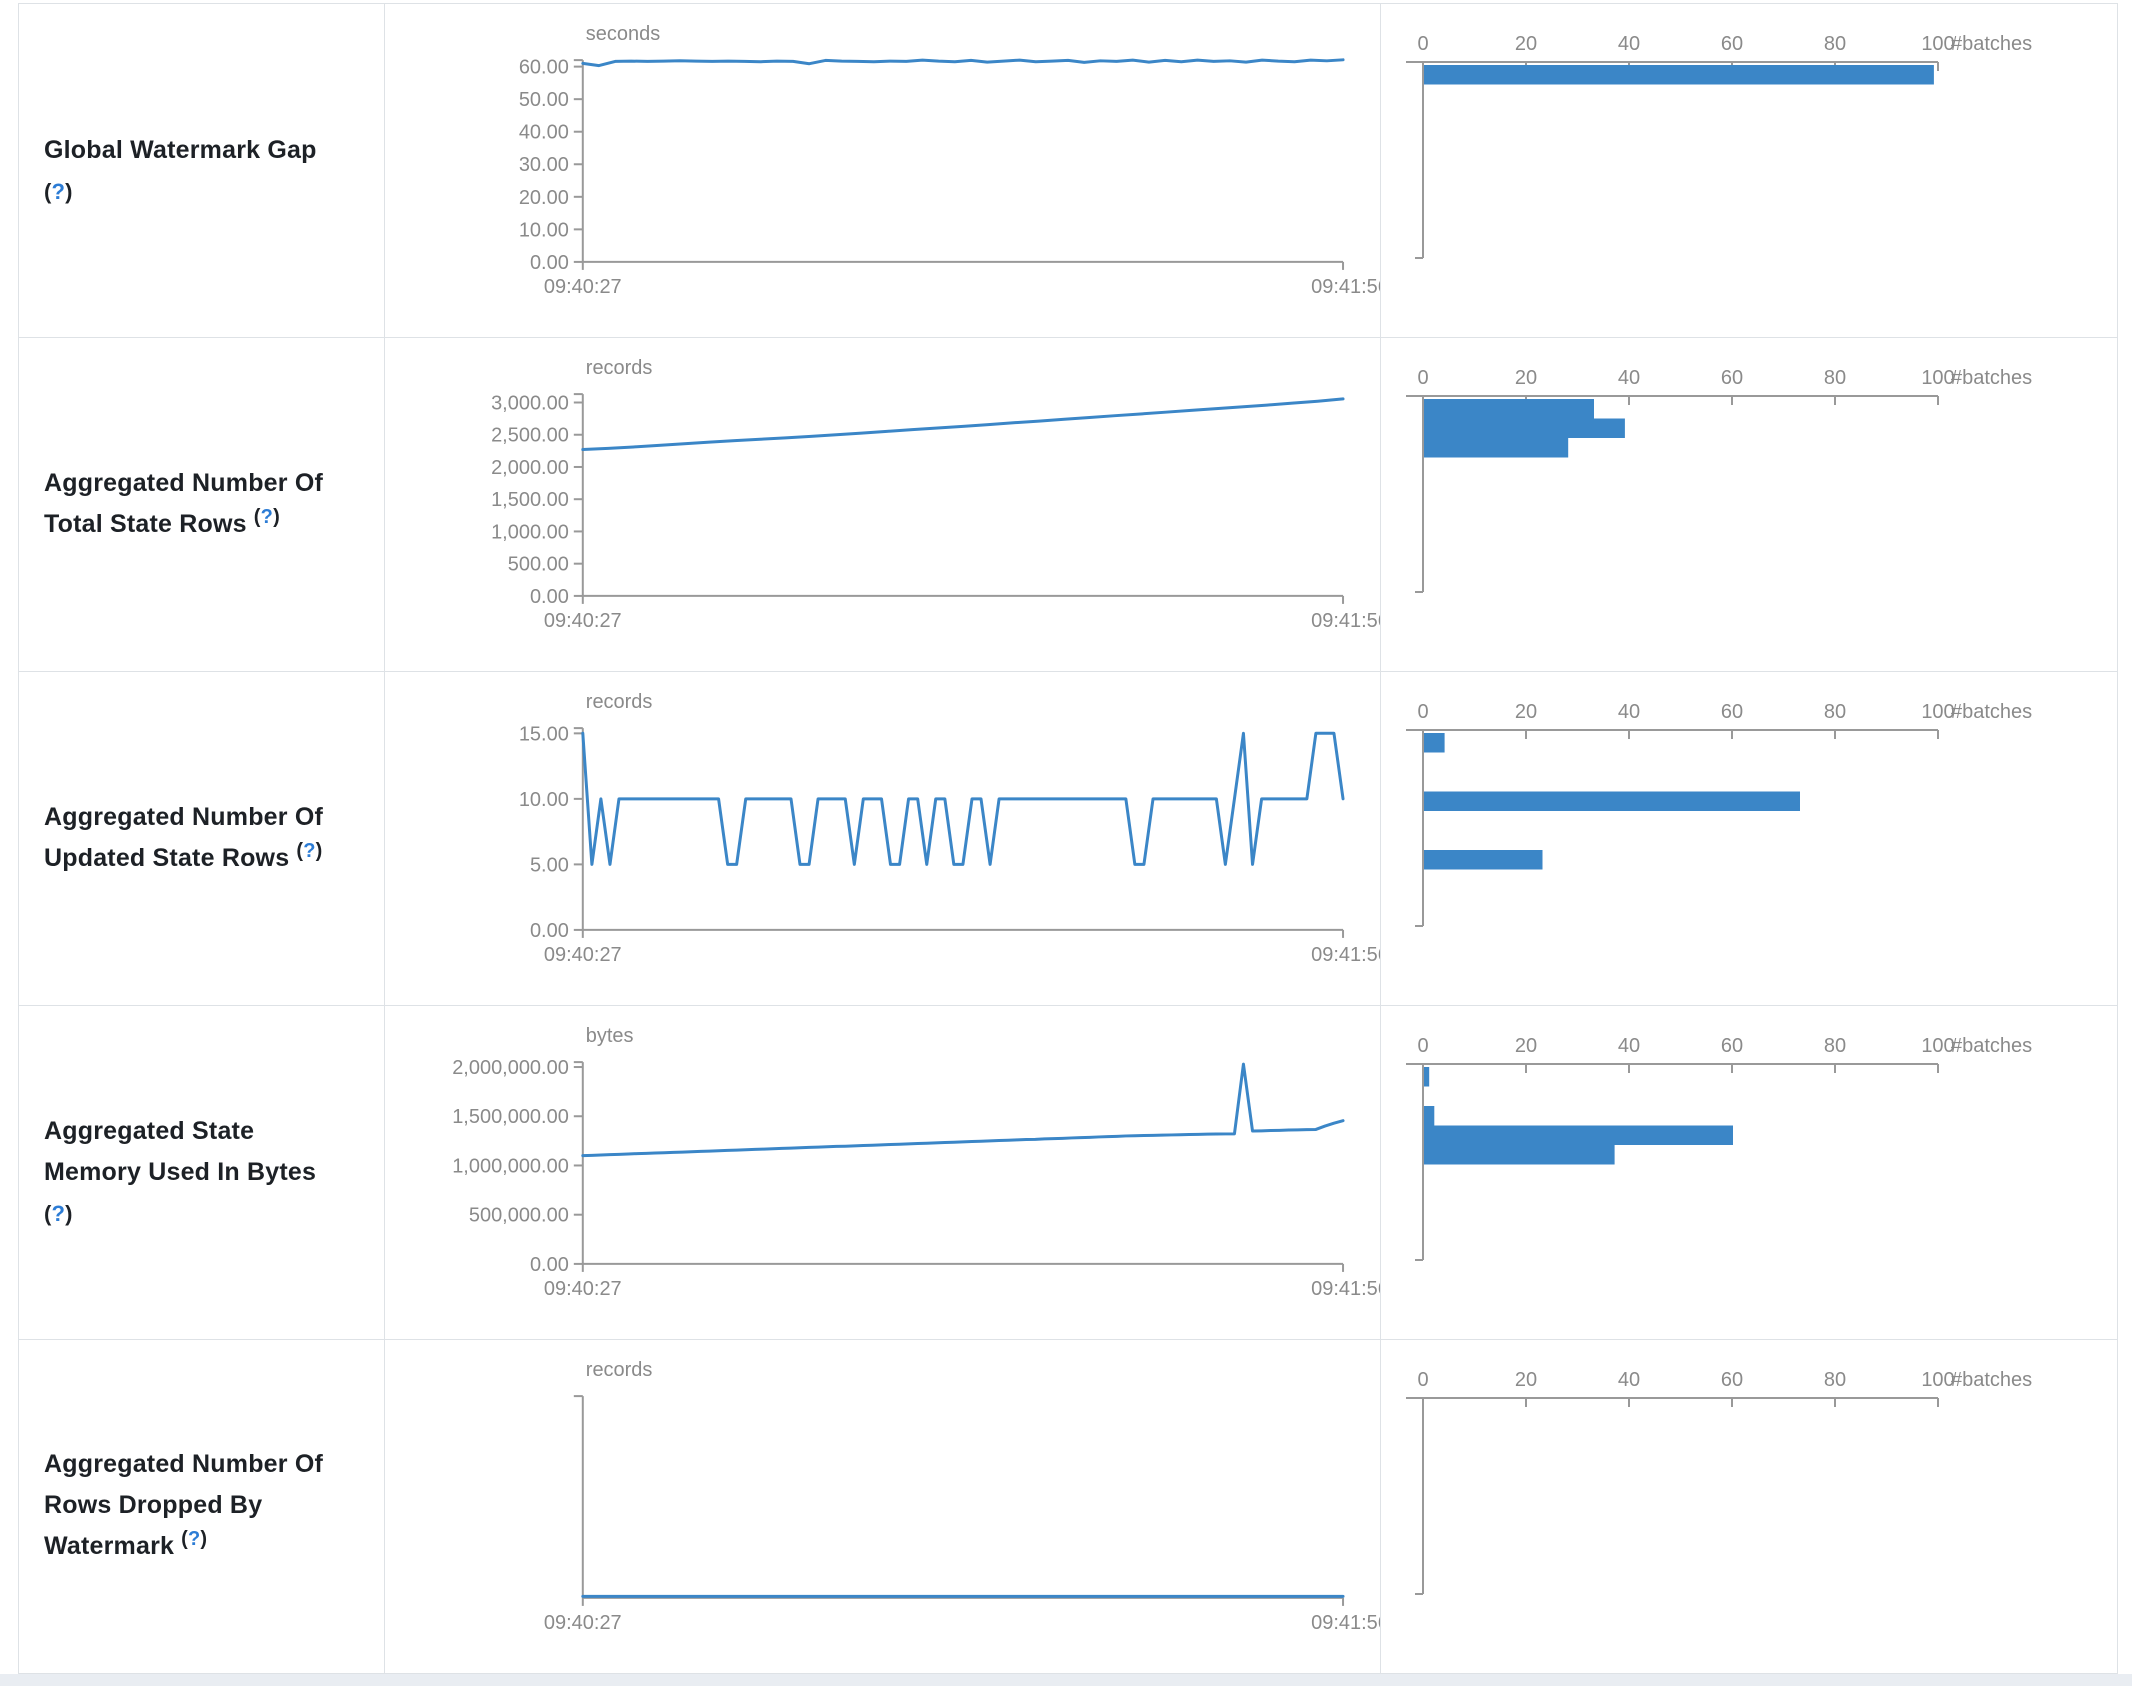 The image size is (2132, 1686). I want to click on metric-label-cell: Aggregated Number Of Total State Rows (?), so click(202, 504).